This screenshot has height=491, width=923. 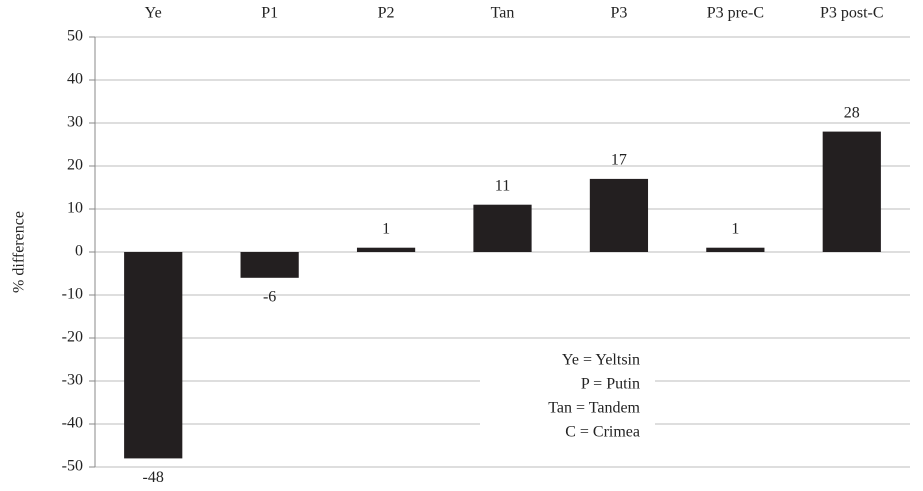 What do you see at coordinates (269, 13) in the screenshot?
I see `category-label: P1` at bounding box center [269, 13].